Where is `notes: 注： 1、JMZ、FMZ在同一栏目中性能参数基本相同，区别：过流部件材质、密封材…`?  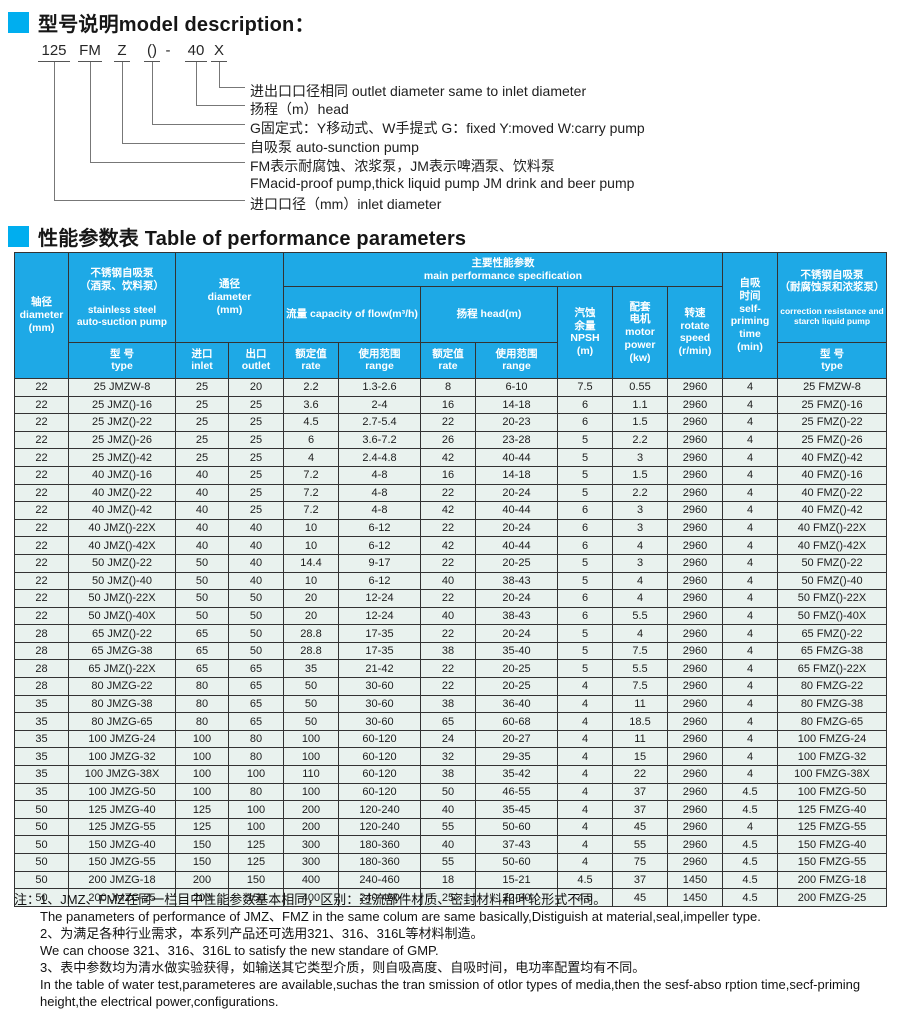
notes: 注： 1、JMZ、FMZ在同一栏目中性能参数基本相同，区别：过流部件材质、密封材… is located at coordinates (453, 950).